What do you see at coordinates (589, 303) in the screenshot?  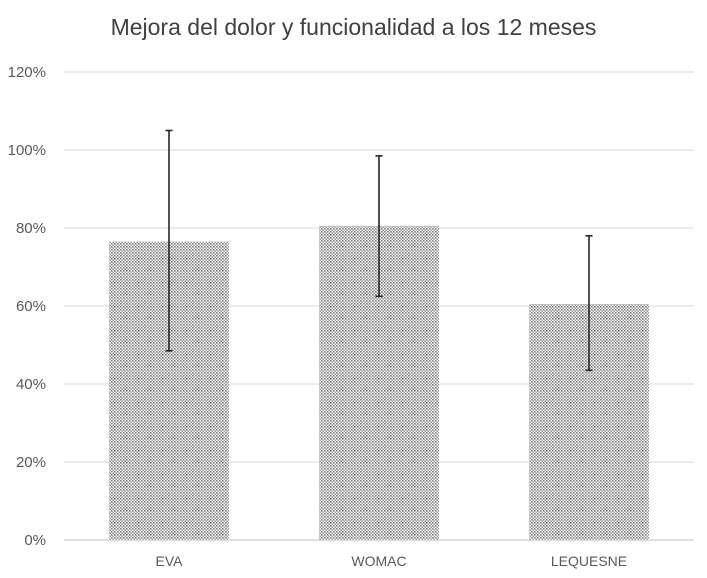 I see `error-bar-lequesne` at bounding box center [589, 303].